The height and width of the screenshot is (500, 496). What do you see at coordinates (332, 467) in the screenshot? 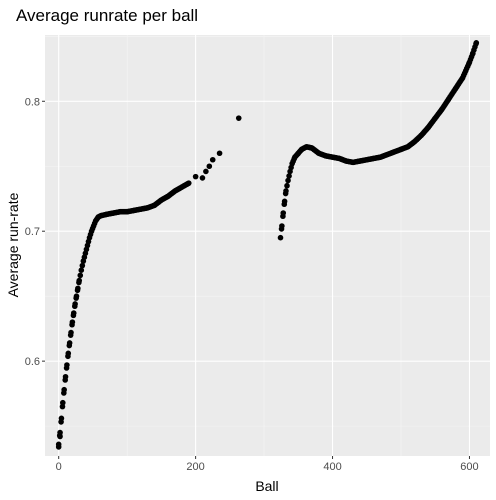
I see `x-tick-label: 400` at bounding box center [332, 467].